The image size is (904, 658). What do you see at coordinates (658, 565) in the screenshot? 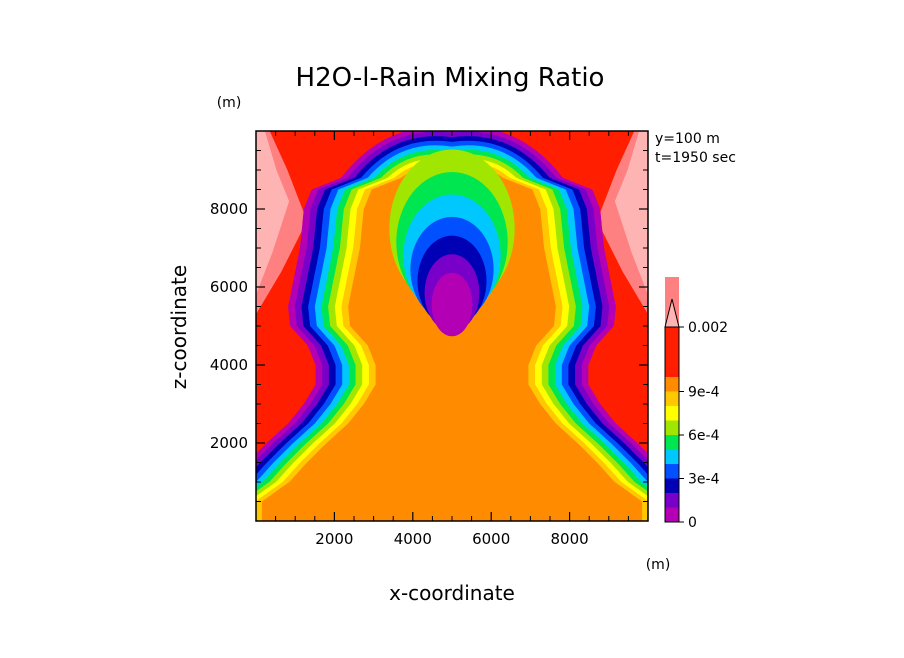
I see `x-unit-label: (m)` at bounding box center [658, 565].